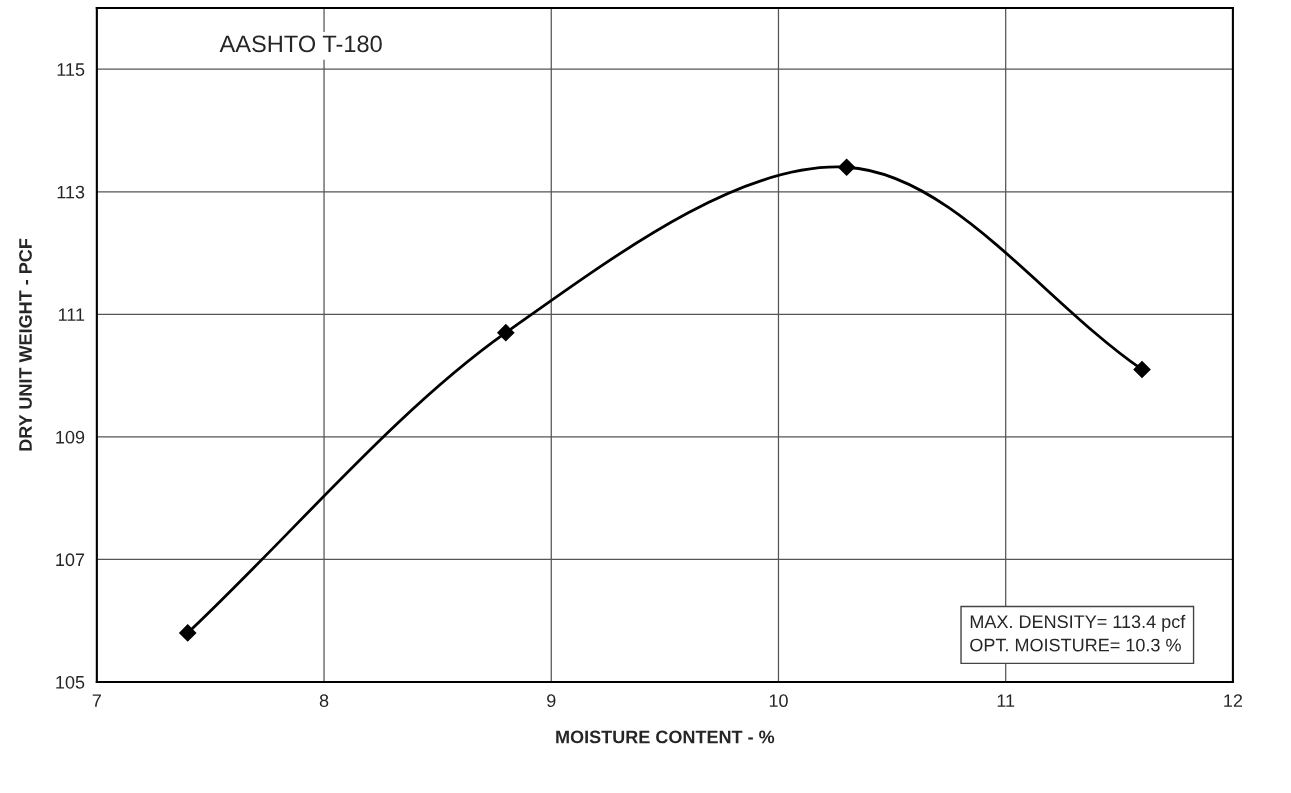 This screenshot has height=793, width=1291. Describe the element at coordinates (25, 344) in the screenshot. I see `y-axis-title: DRY UNIT WEIGHT - PCF` at that location.